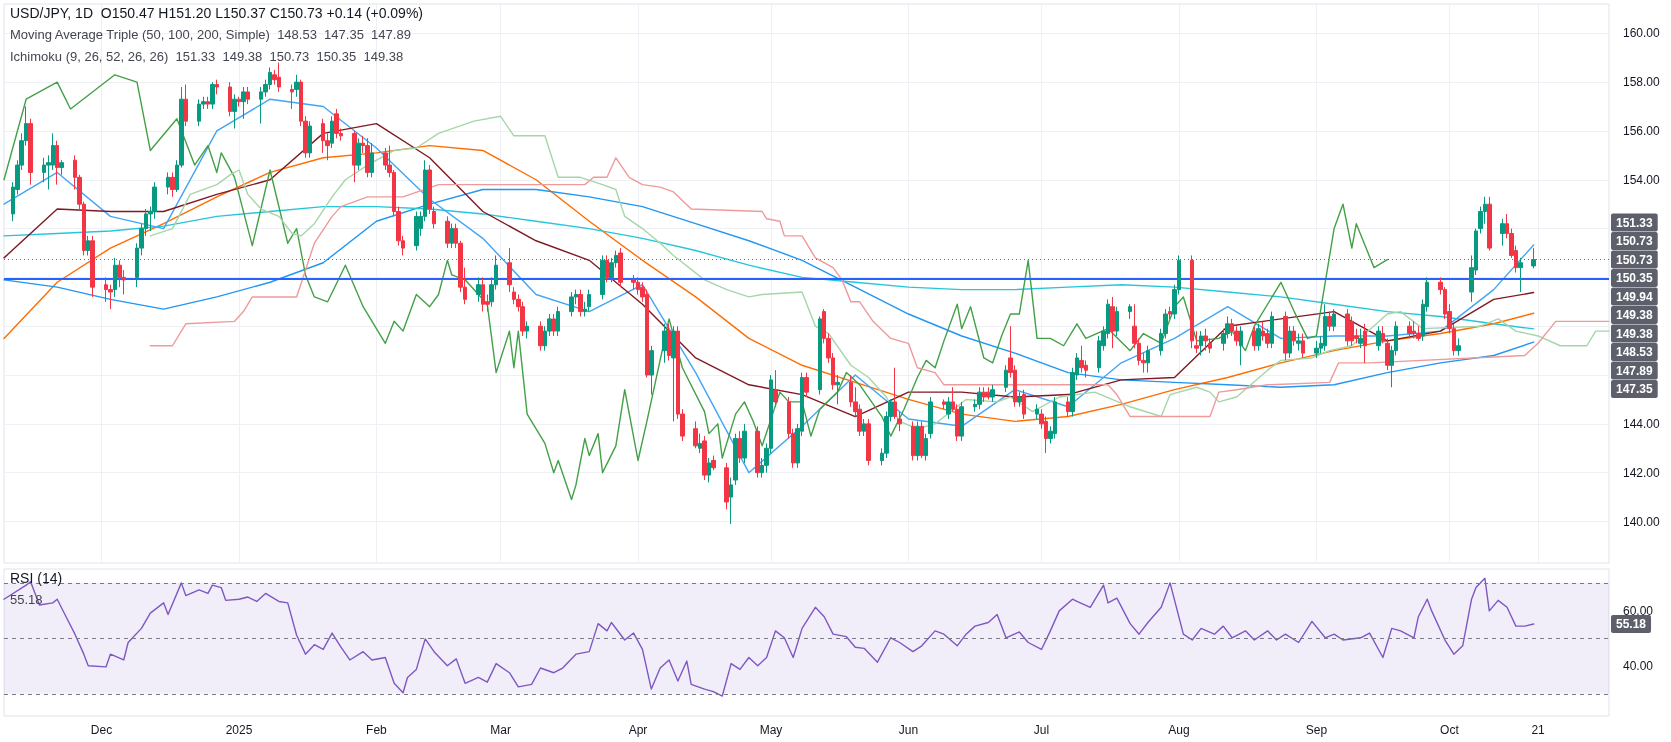  I want to click on y-tick-label: 160.00, so click(1642, 33).